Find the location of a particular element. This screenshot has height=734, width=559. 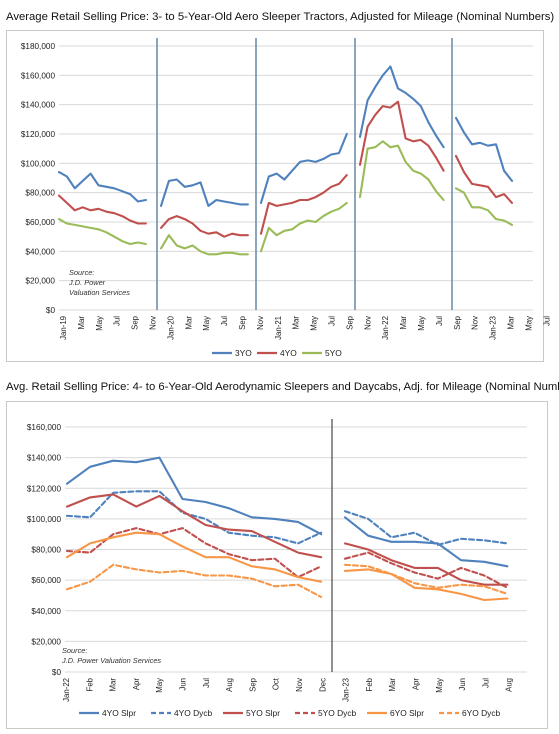

legend-label: 5YO Slpr is located at coordinates (263, 713).